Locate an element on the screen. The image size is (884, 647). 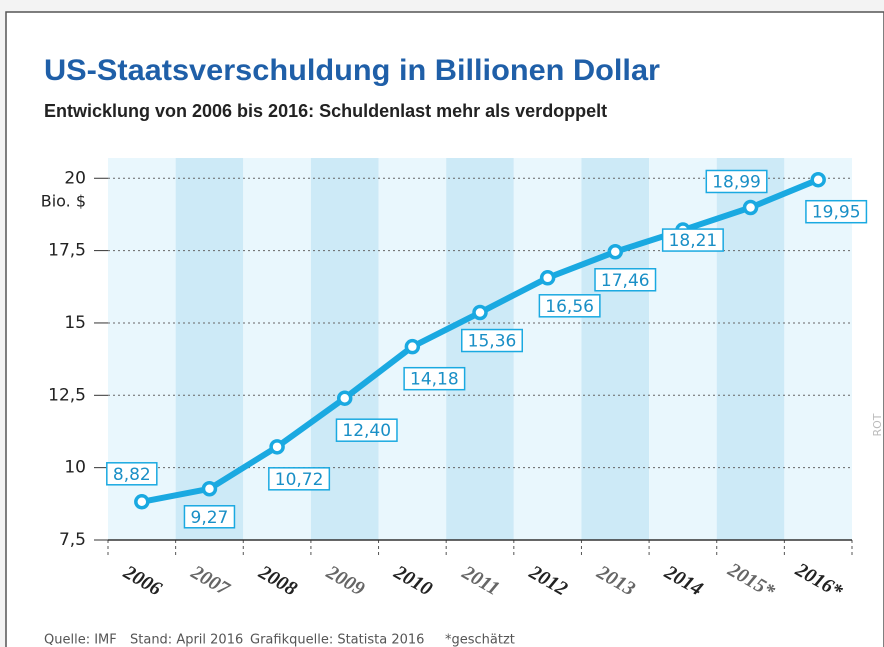
value-label: 18,99 is located at coordinates (736, 182).